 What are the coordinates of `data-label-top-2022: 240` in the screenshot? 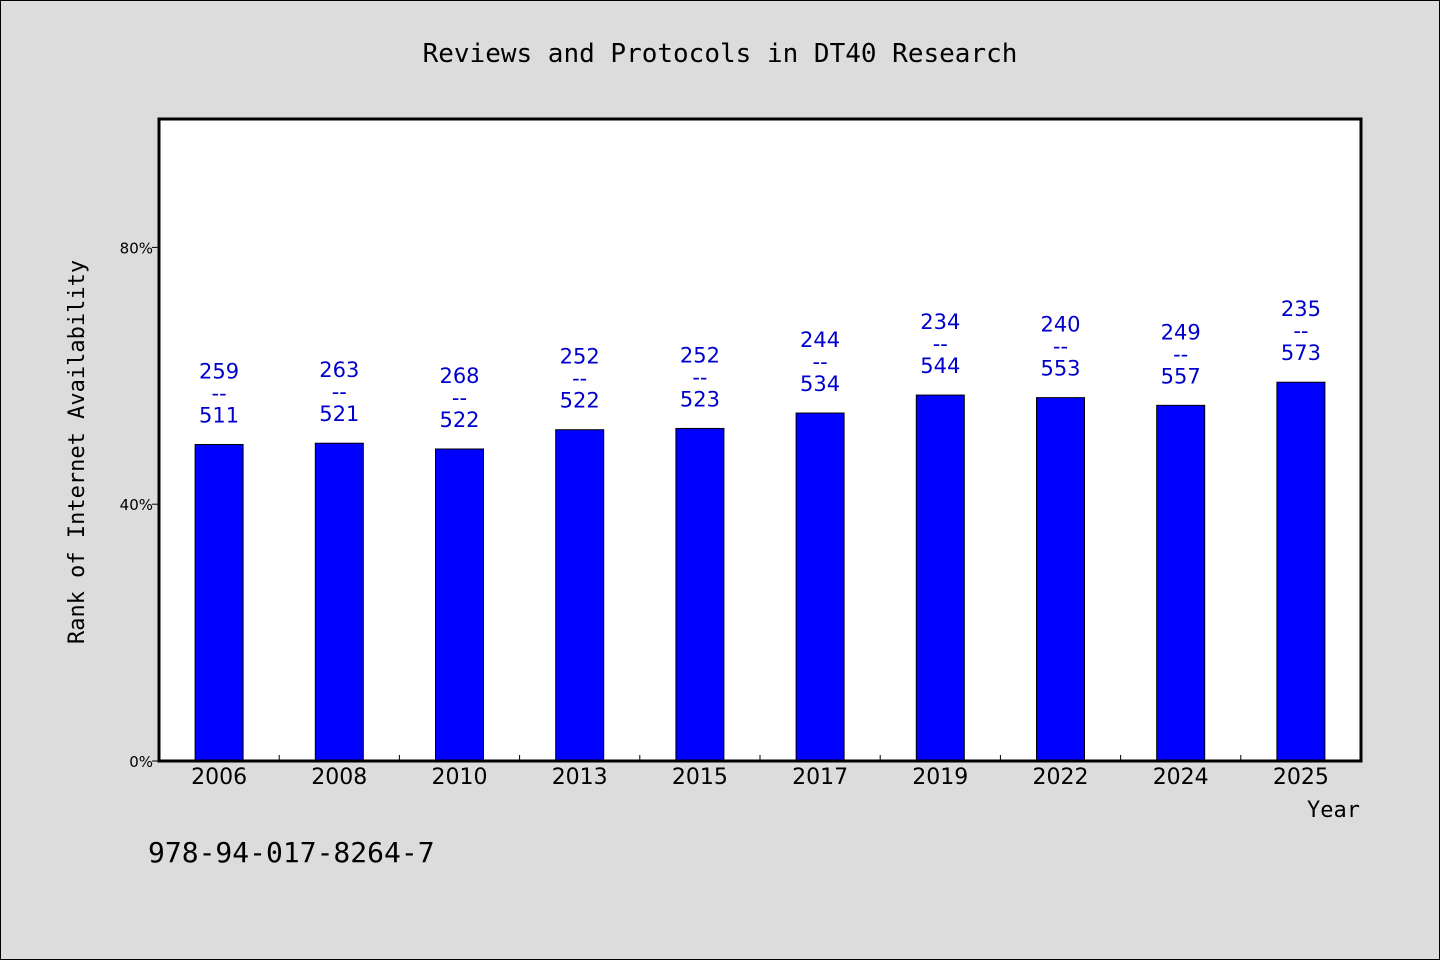 It's located at (1060, 325).